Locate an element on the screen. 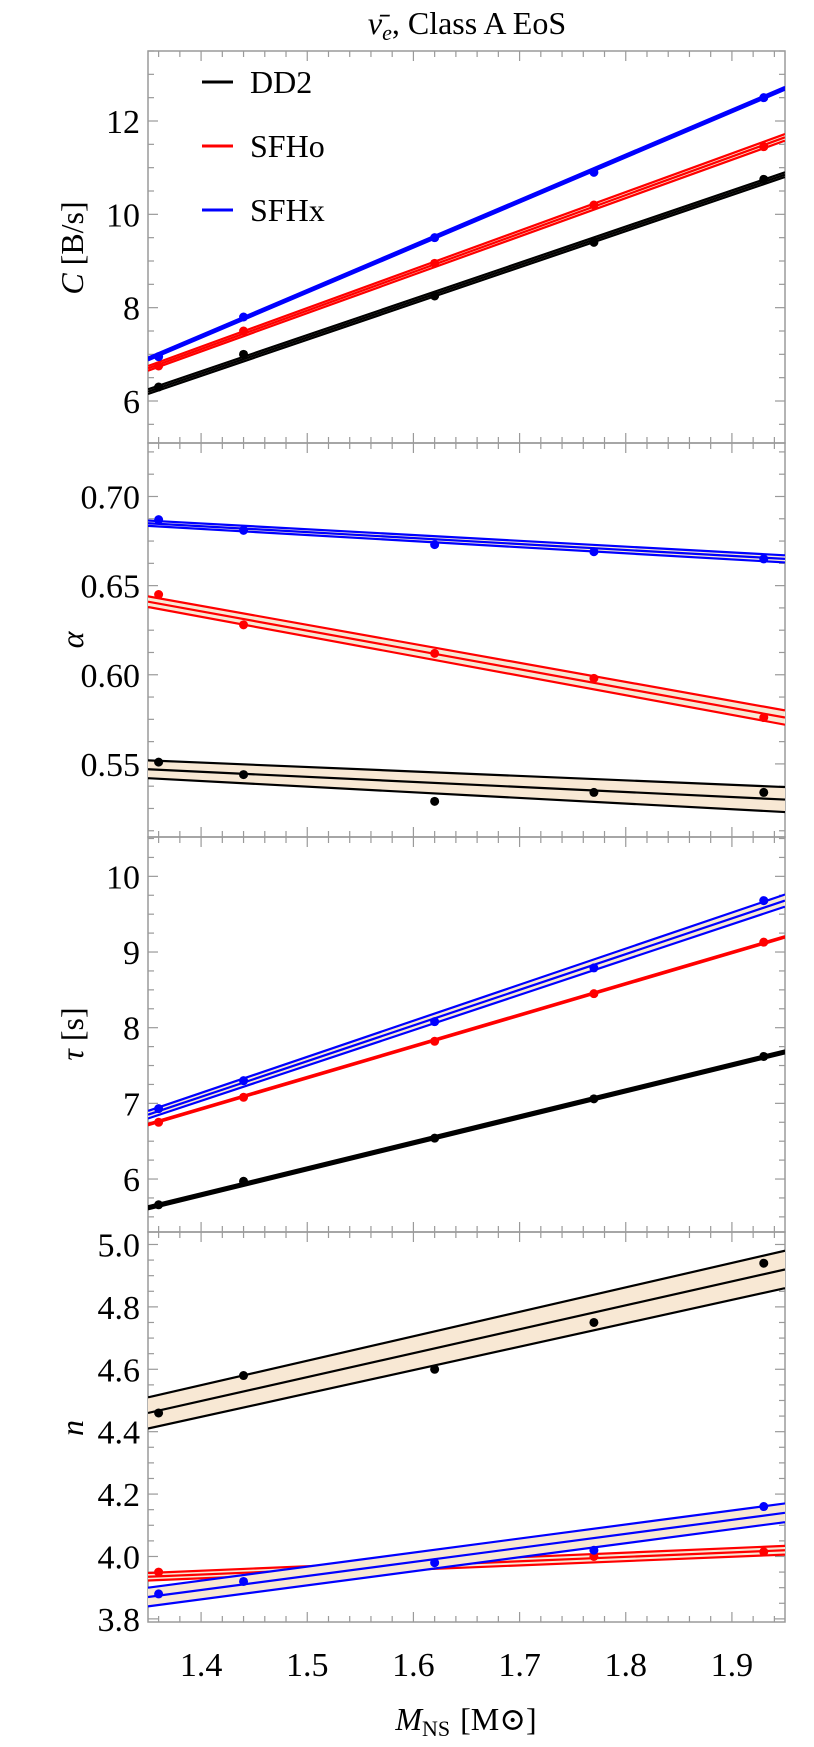 This screenshot has width=814, height=1747. svg-text: τ[s] is located at coordinates (72, 1033).